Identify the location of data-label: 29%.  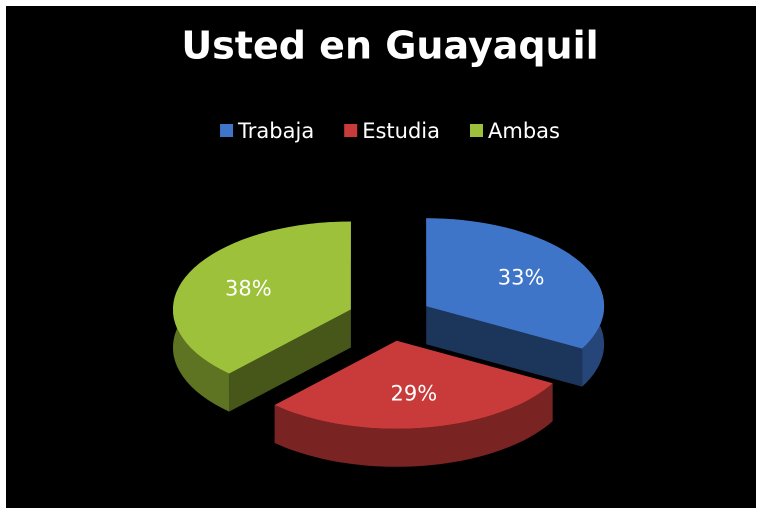
(413, 394).